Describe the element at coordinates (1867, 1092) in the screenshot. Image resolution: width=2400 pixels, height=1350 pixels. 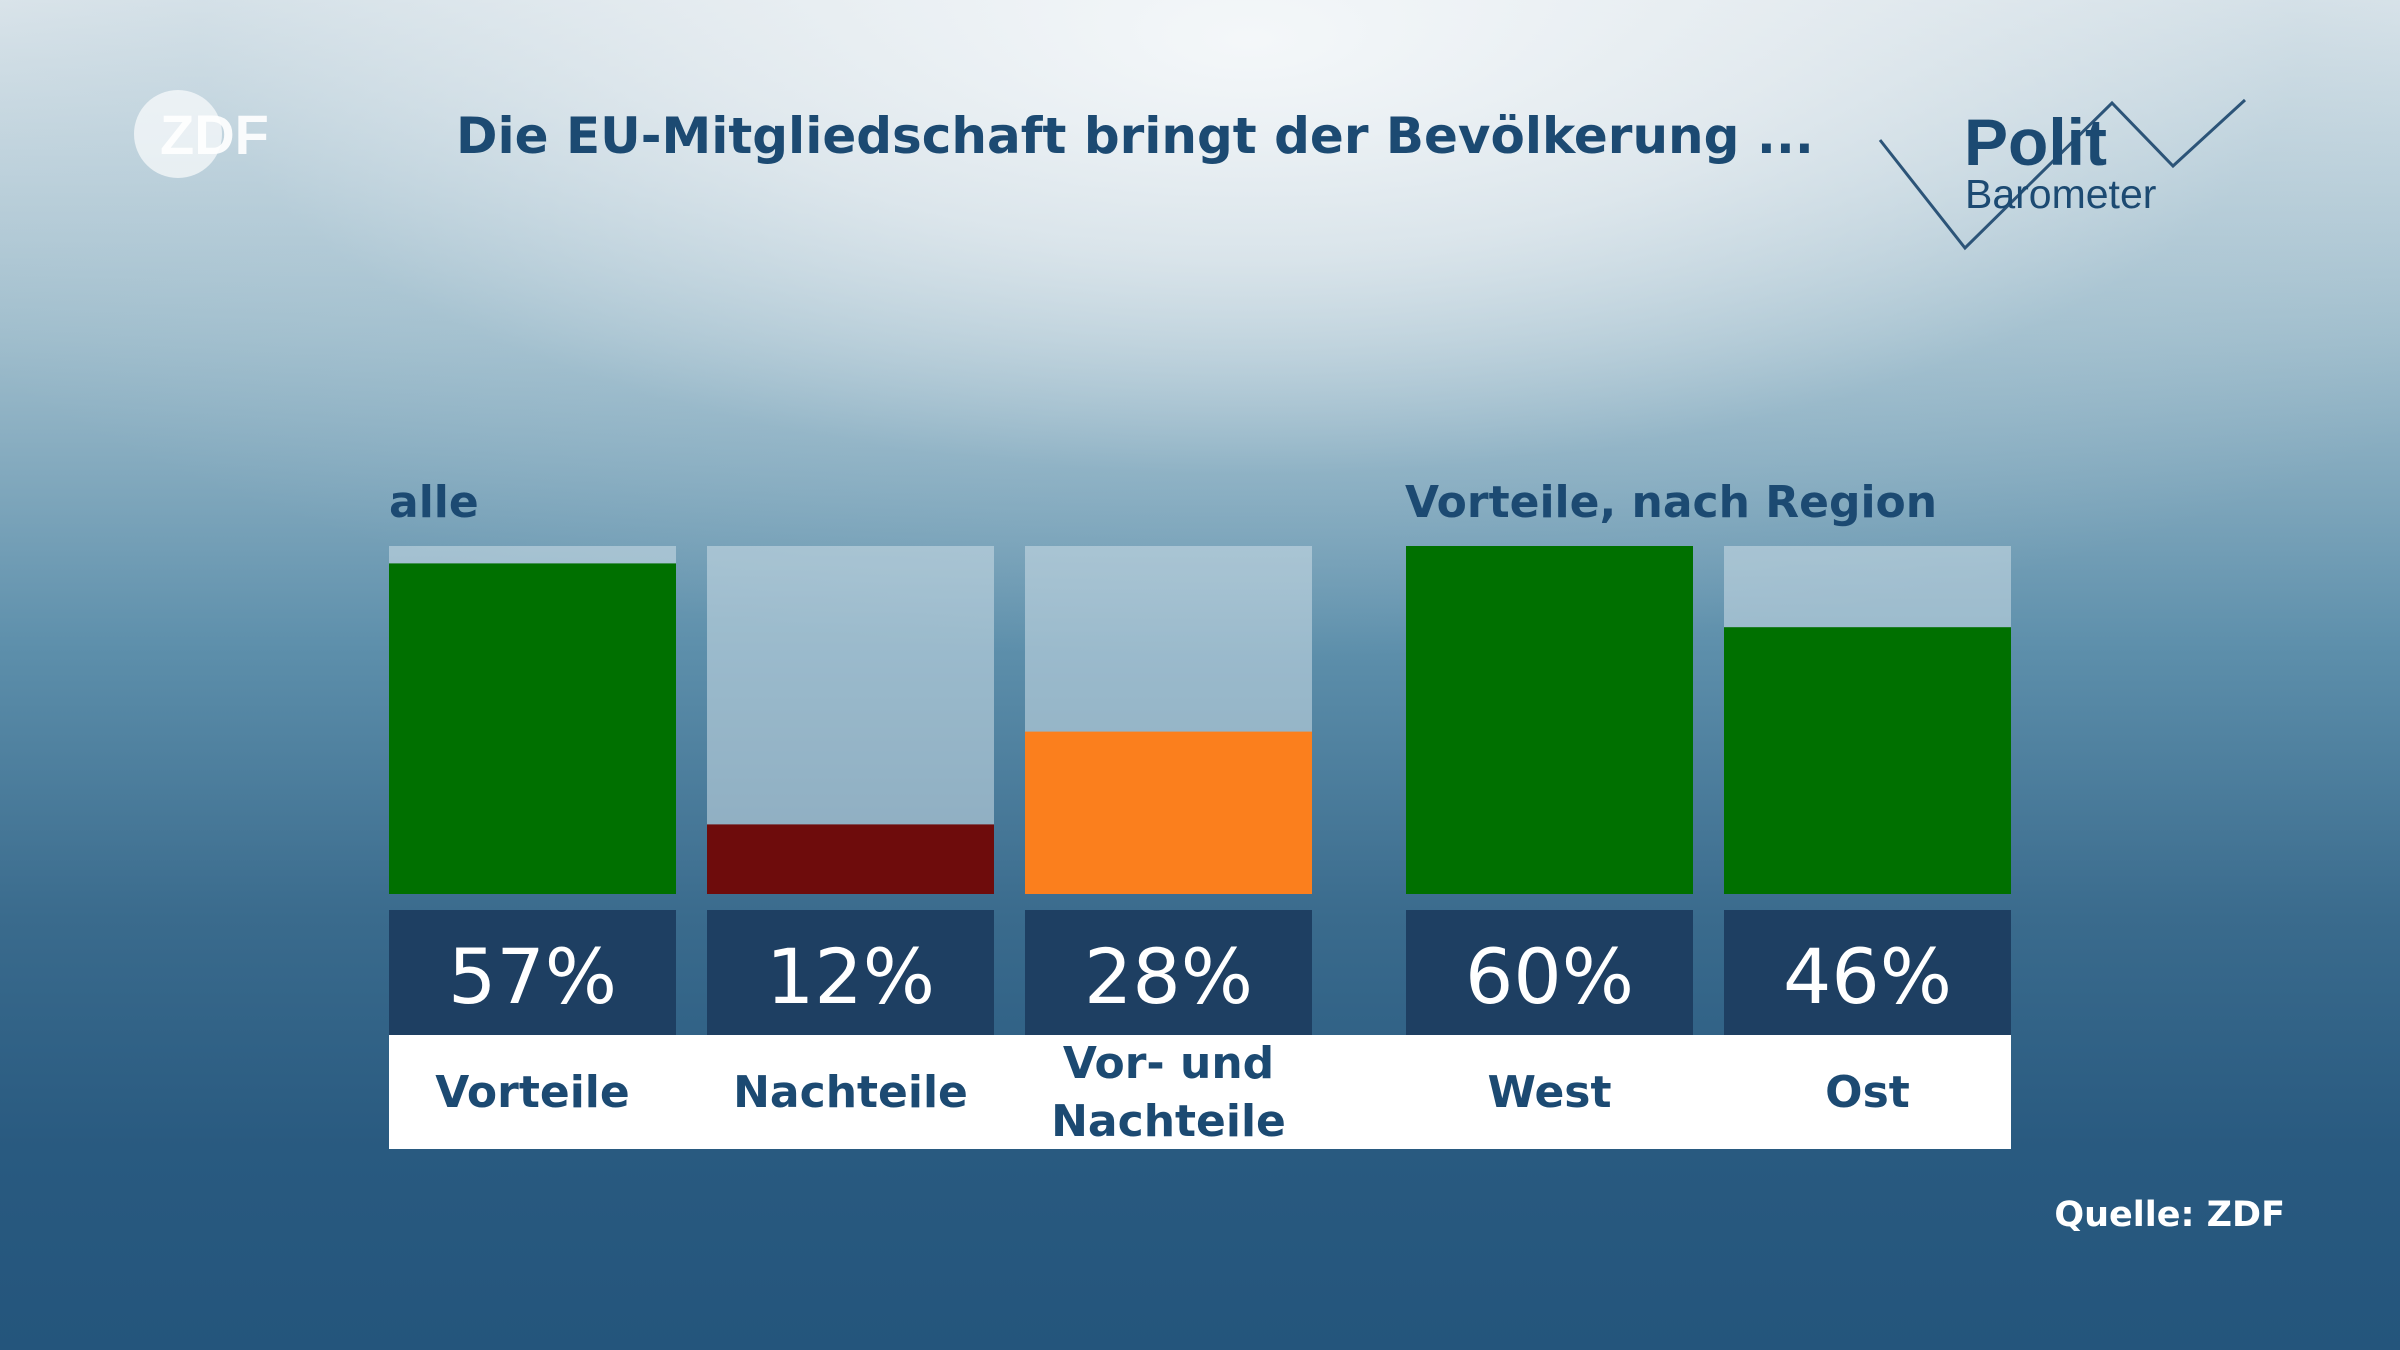
I see `category-label-ost: Ost` at that location.